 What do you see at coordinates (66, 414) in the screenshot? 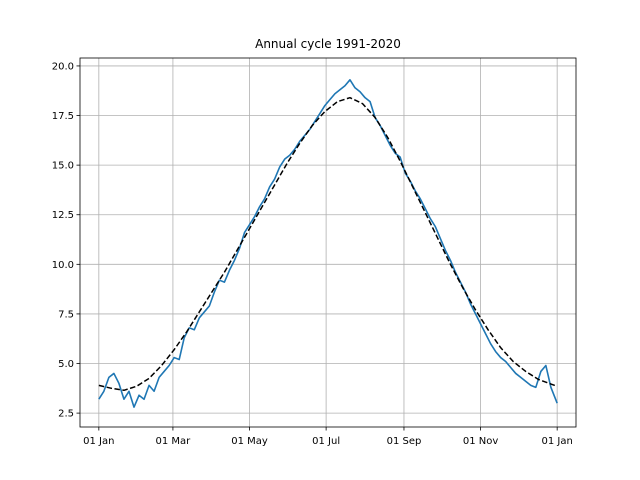
I see `y-tick-label: 2.5` at bounding box center [66, 414].